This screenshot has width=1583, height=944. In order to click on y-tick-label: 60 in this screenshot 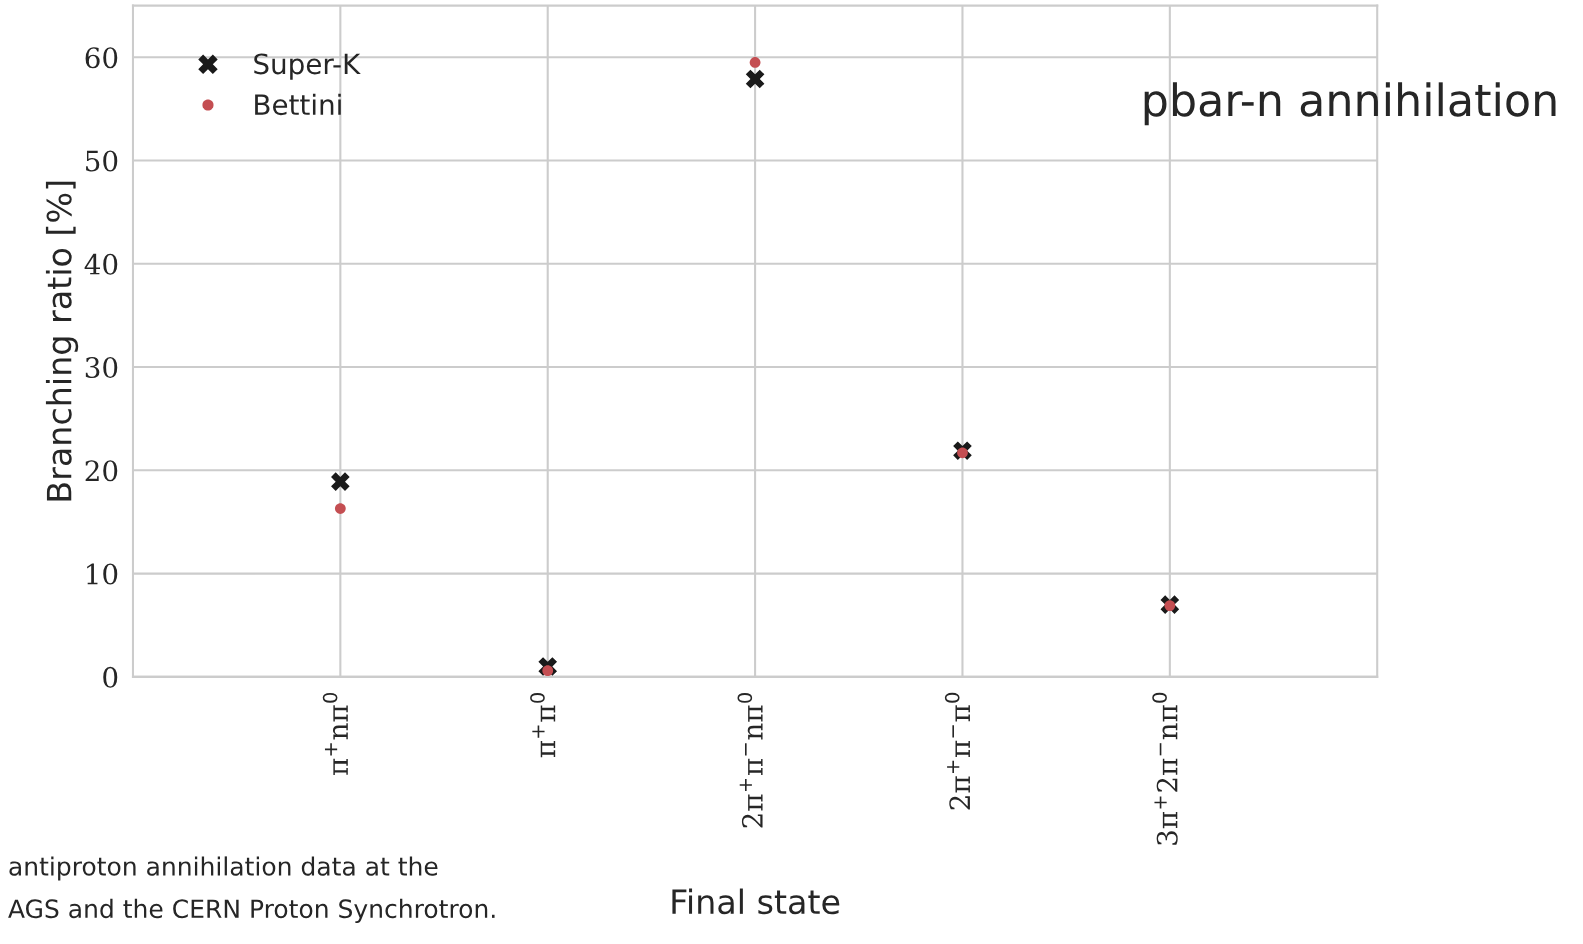, I will do `click(101, 58)`.